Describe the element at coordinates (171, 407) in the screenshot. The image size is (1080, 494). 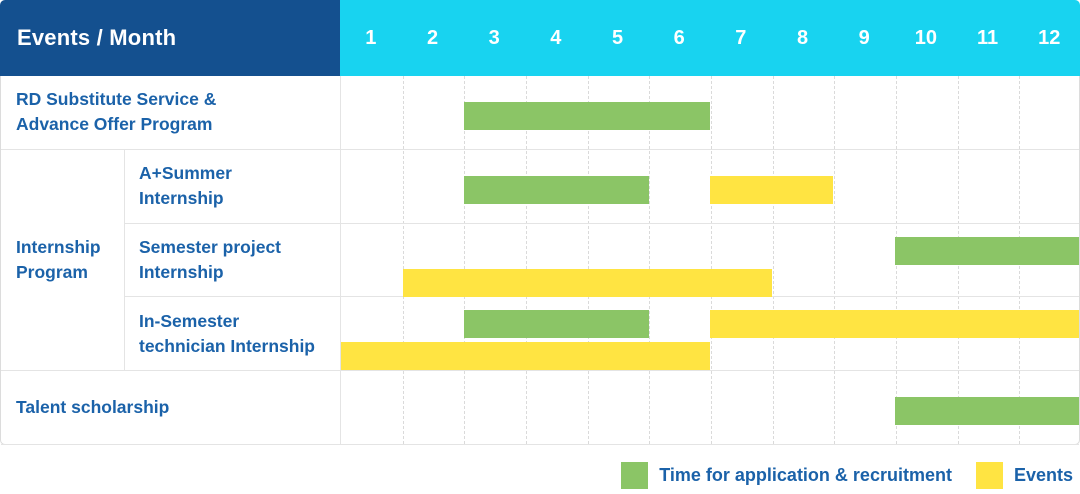
I see `row-label: Talent scholarship` at that location.